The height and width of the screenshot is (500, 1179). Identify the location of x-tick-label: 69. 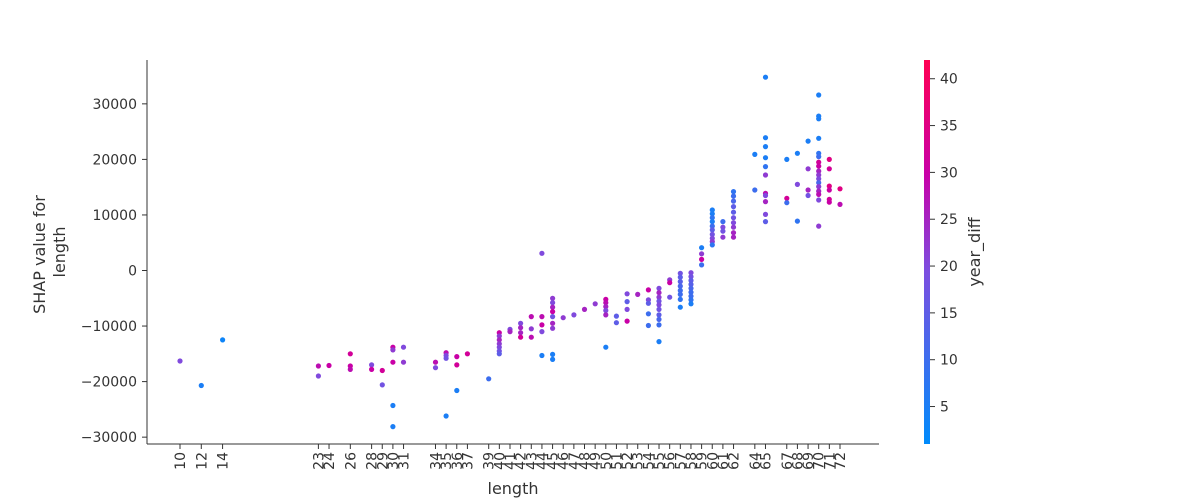
(809, 461).